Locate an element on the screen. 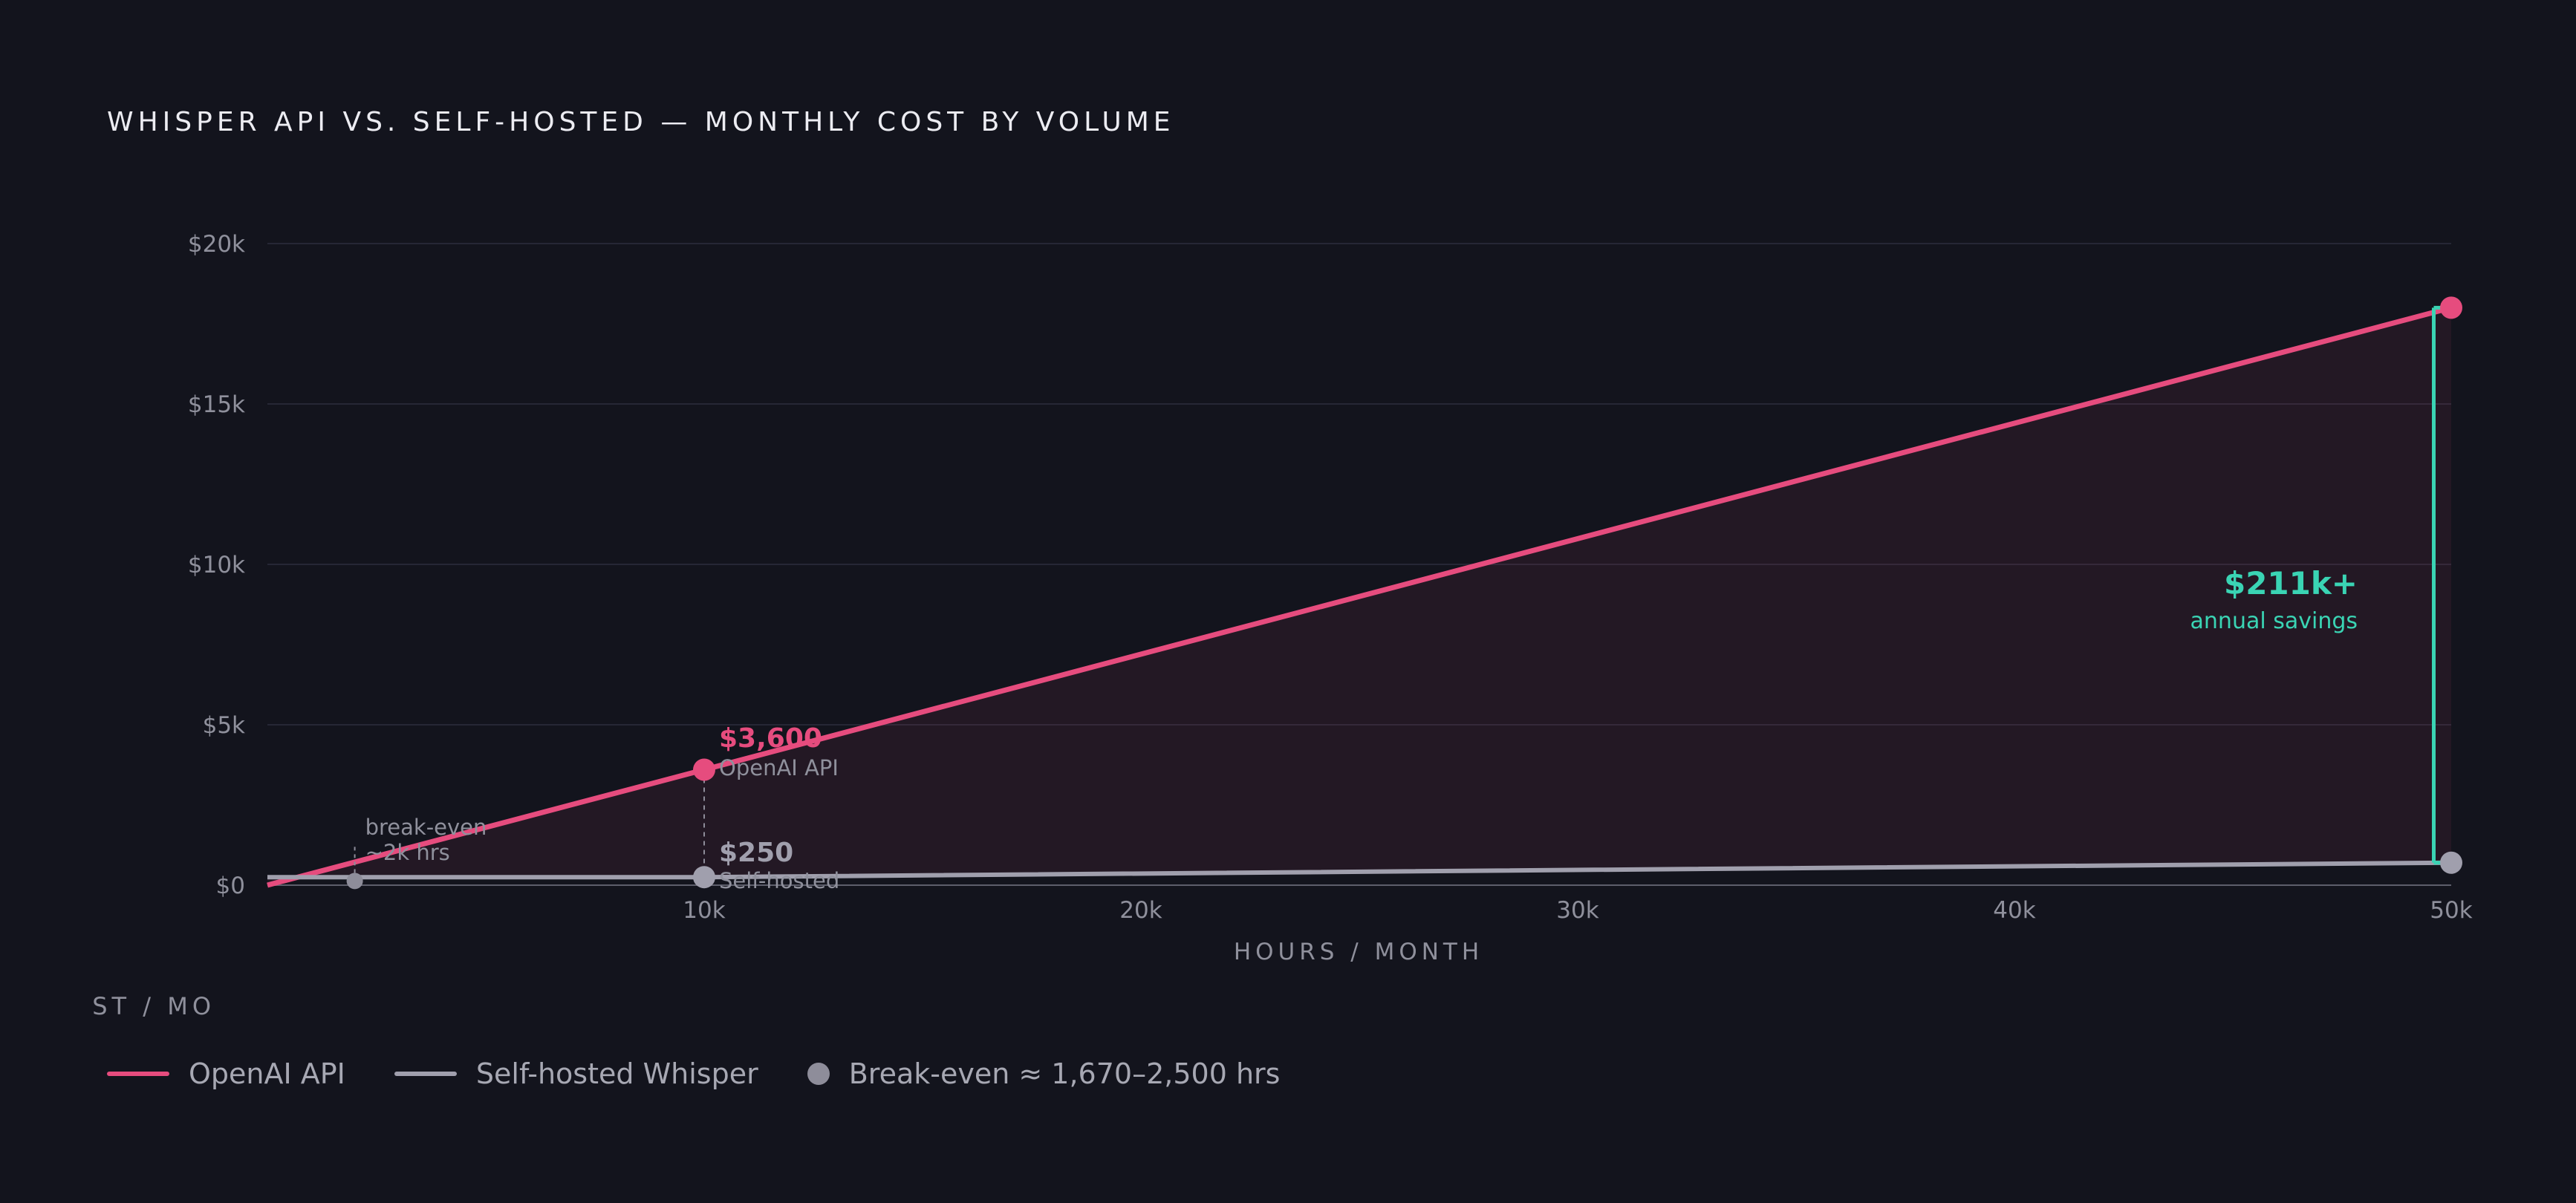 This screenshot has height=1203, width=2576. legend-item-break-even: Break-even ≈ 1,670–2,500 hrs is located at coordinates (1044, 1073).